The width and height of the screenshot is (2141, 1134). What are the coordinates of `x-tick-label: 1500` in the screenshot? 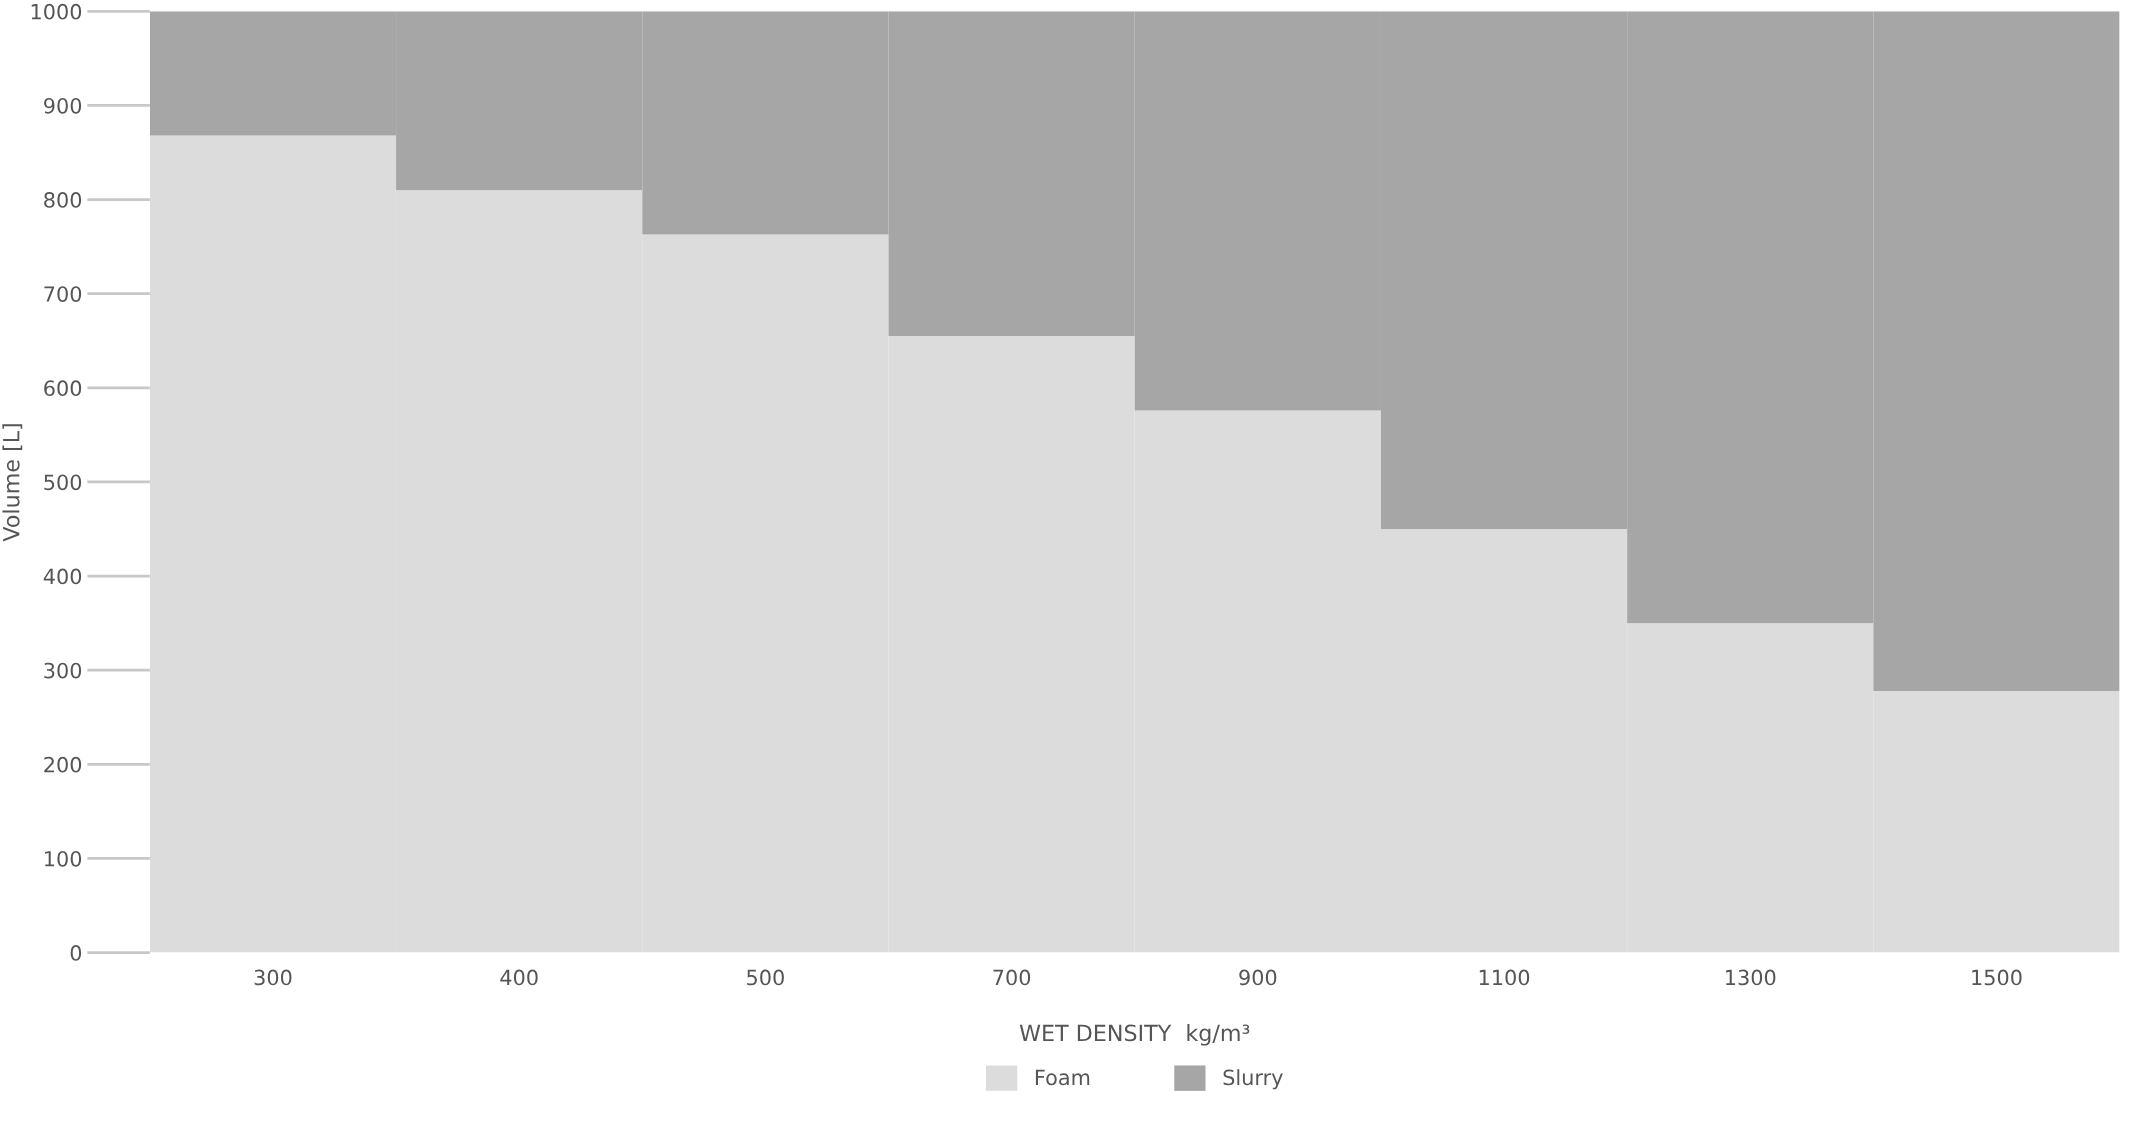 It's located at (1997, 977).